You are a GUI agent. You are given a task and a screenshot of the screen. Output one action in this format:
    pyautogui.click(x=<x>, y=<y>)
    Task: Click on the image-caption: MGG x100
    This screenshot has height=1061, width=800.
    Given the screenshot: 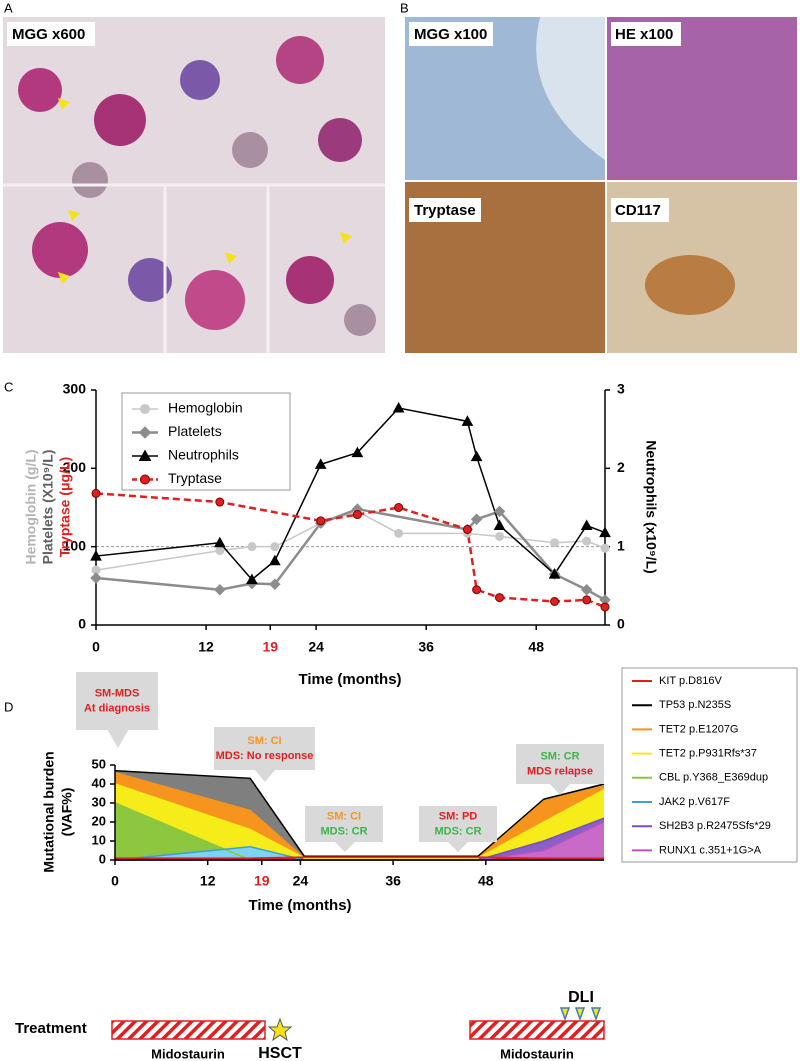 What is the action you would take?
    pyautogui.click(x=450, y=34)
    